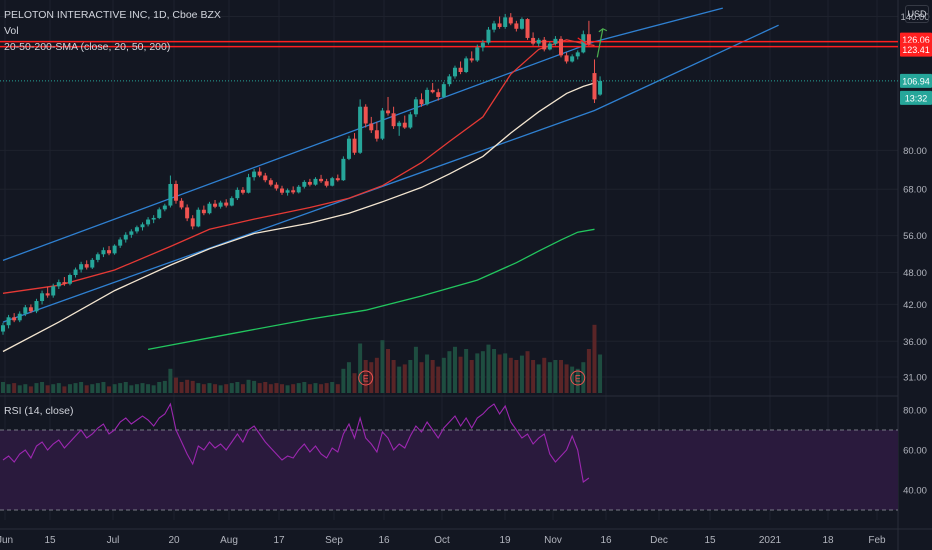 The width and height of the screenshot is (932, 550). What do you see at coordinates (600, 43) in the screenshot?
I see `arrow-drawing` at bounding box center [600, 43].